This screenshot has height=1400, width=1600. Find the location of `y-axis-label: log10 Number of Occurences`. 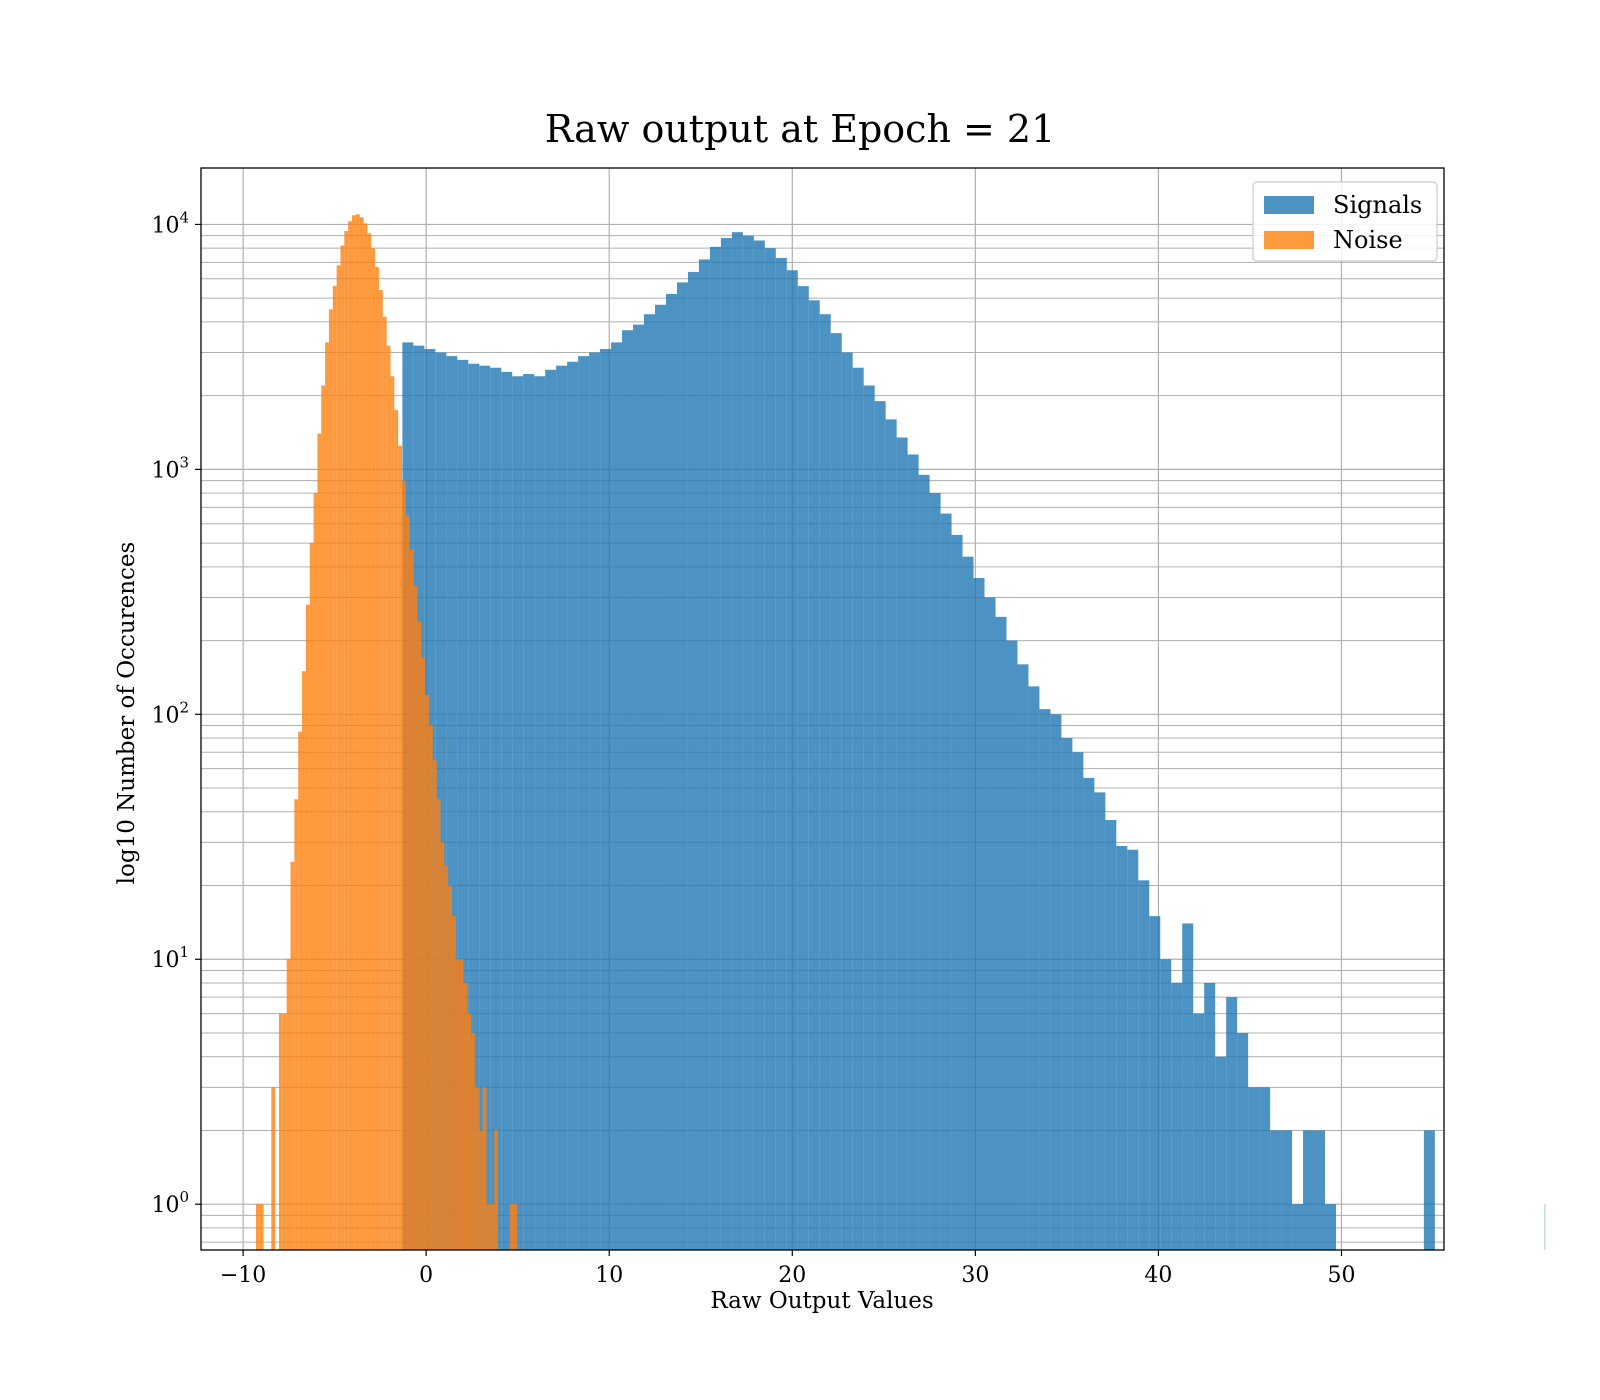

y-axis-label: log10 Number of Occurences is located at coordinates (127, 713).